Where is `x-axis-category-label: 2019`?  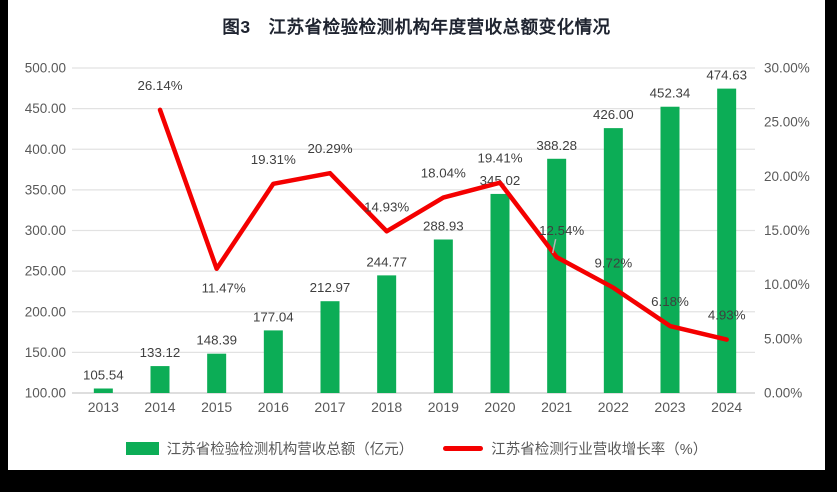 x-axis-category-label: 2019 is located at coordinates (443, 407).